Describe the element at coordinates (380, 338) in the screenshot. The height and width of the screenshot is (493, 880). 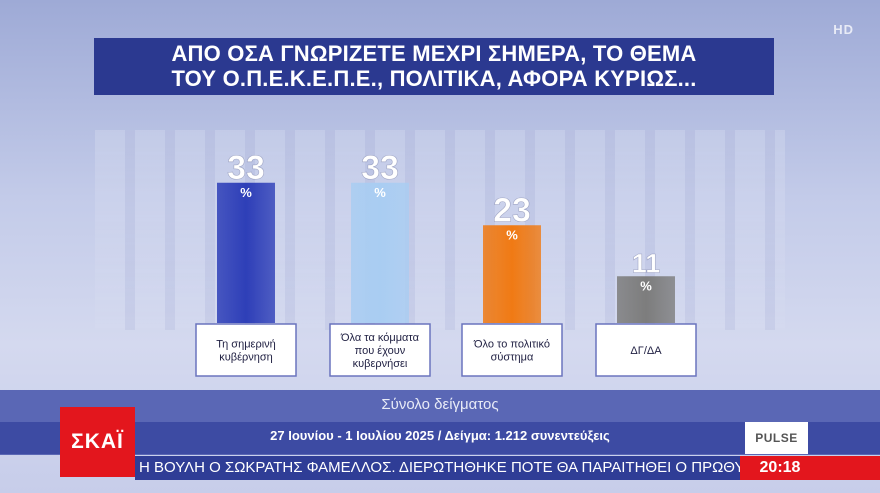
I see `category-label-2: Όλα τα κόμματα` at that location.